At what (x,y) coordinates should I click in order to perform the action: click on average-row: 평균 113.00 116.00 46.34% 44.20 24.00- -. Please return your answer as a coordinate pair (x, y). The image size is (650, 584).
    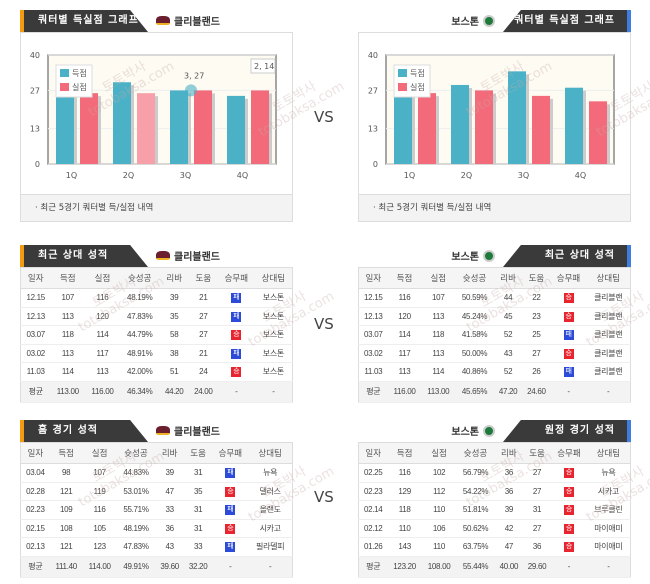
    Looking at the image, I should click on (156, 392).